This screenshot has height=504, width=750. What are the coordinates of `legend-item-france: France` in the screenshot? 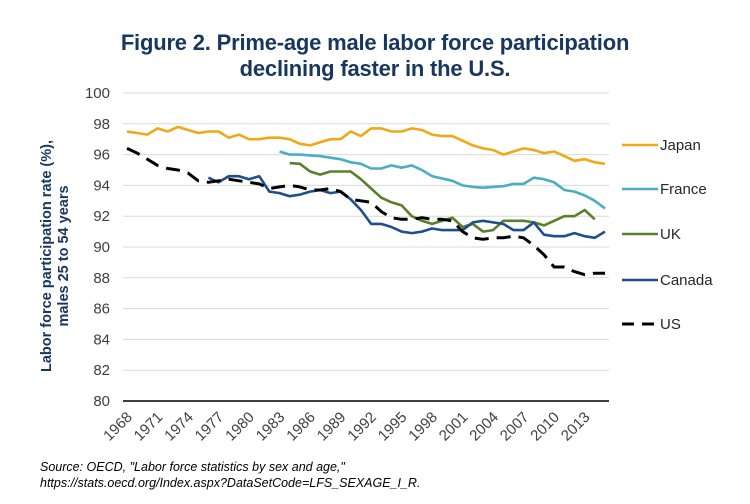 It's located at (664, 189).